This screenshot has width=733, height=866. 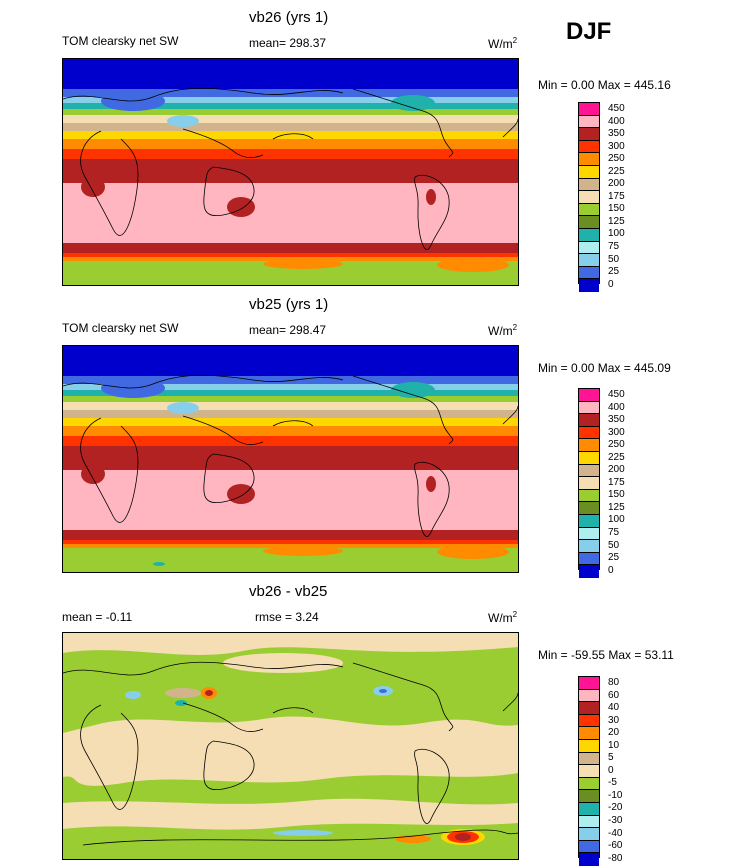 What do you see at coordinates (503, 617) in the screenshot?
I see `units-label-bottom: W/m2` at bounding box center [503, 617].